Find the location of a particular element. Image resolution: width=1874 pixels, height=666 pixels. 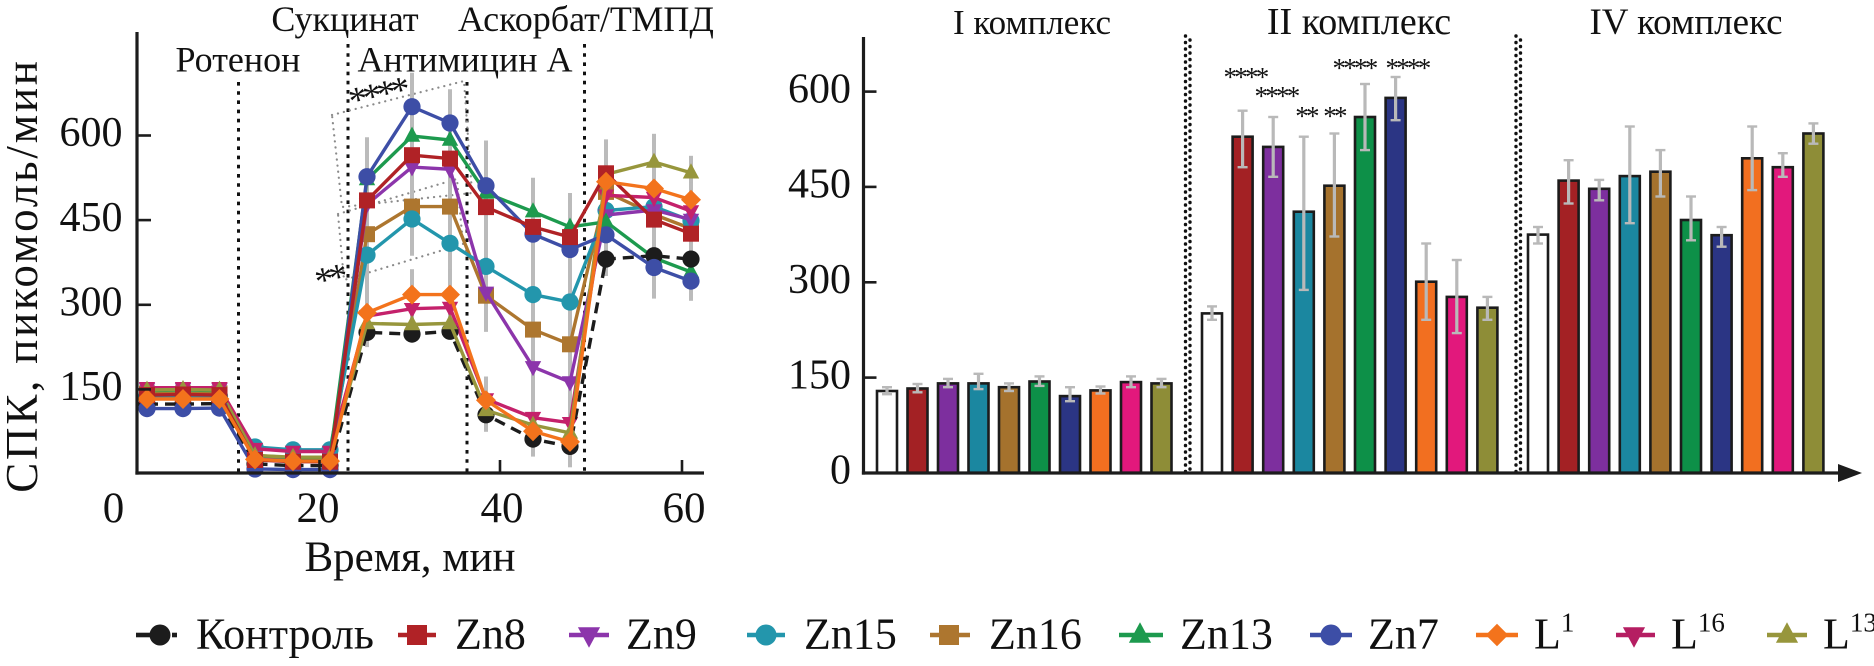

svg-text: 40 is located at coordinates (502, 508).